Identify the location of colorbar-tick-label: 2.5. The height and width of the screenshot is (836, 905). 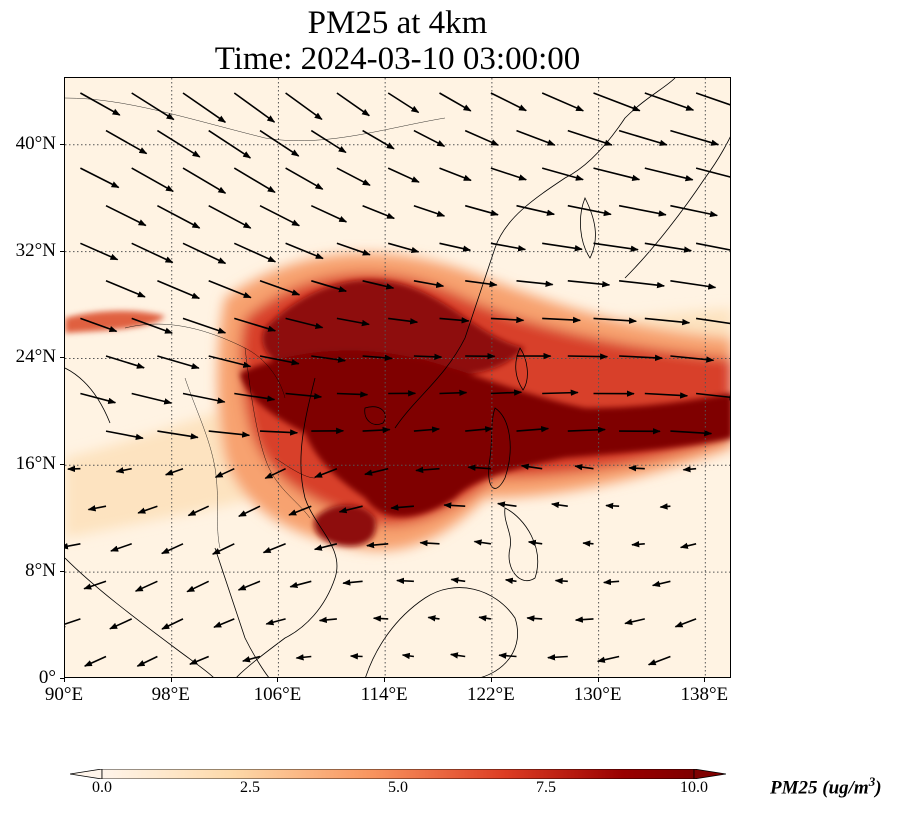
(250, 787).